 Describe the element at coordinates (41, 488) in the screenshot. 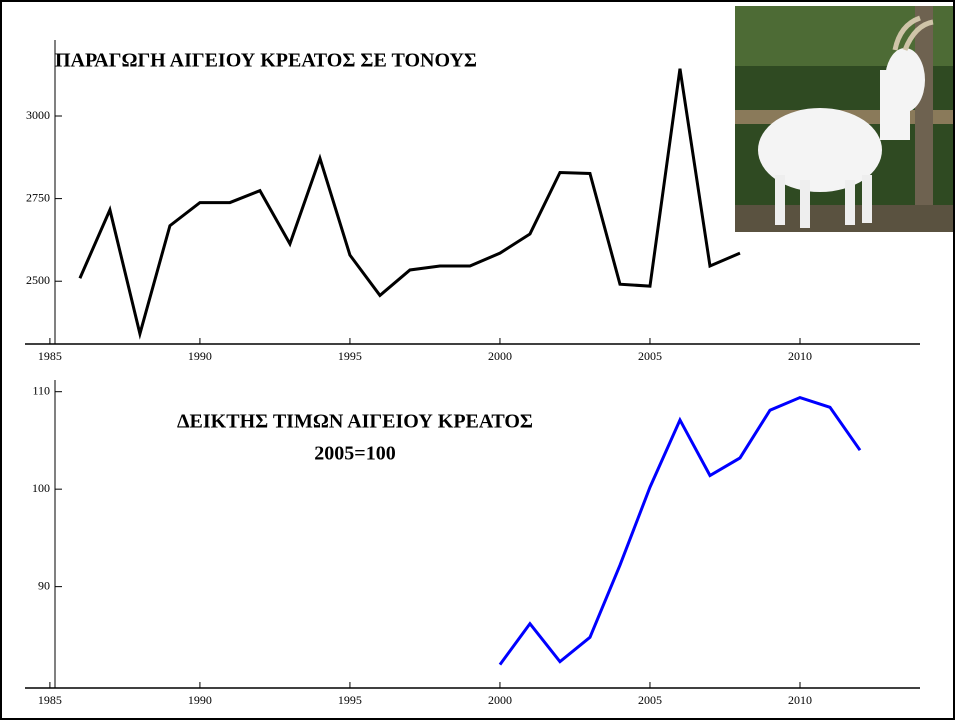

I see `y-tick-label: 100` at that location.